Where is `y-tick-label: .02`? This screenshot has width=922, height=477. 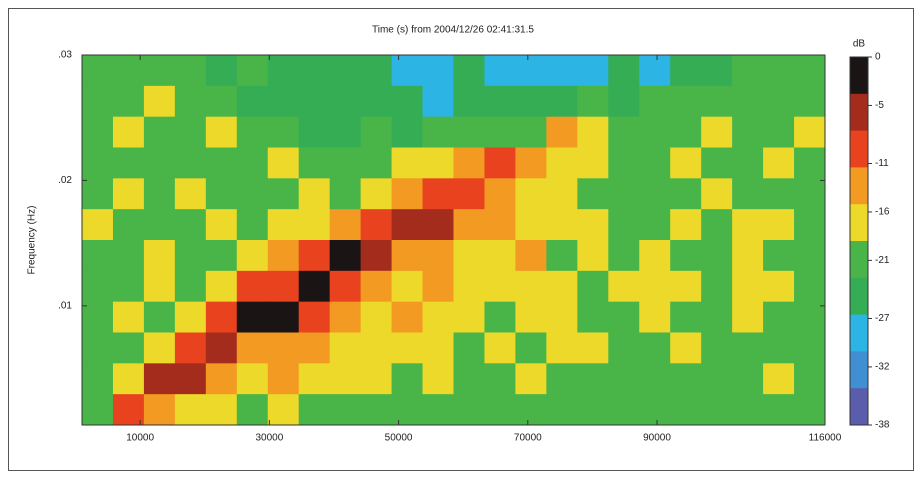
y-tick-label: .02 is located at coordinates (65, 180).